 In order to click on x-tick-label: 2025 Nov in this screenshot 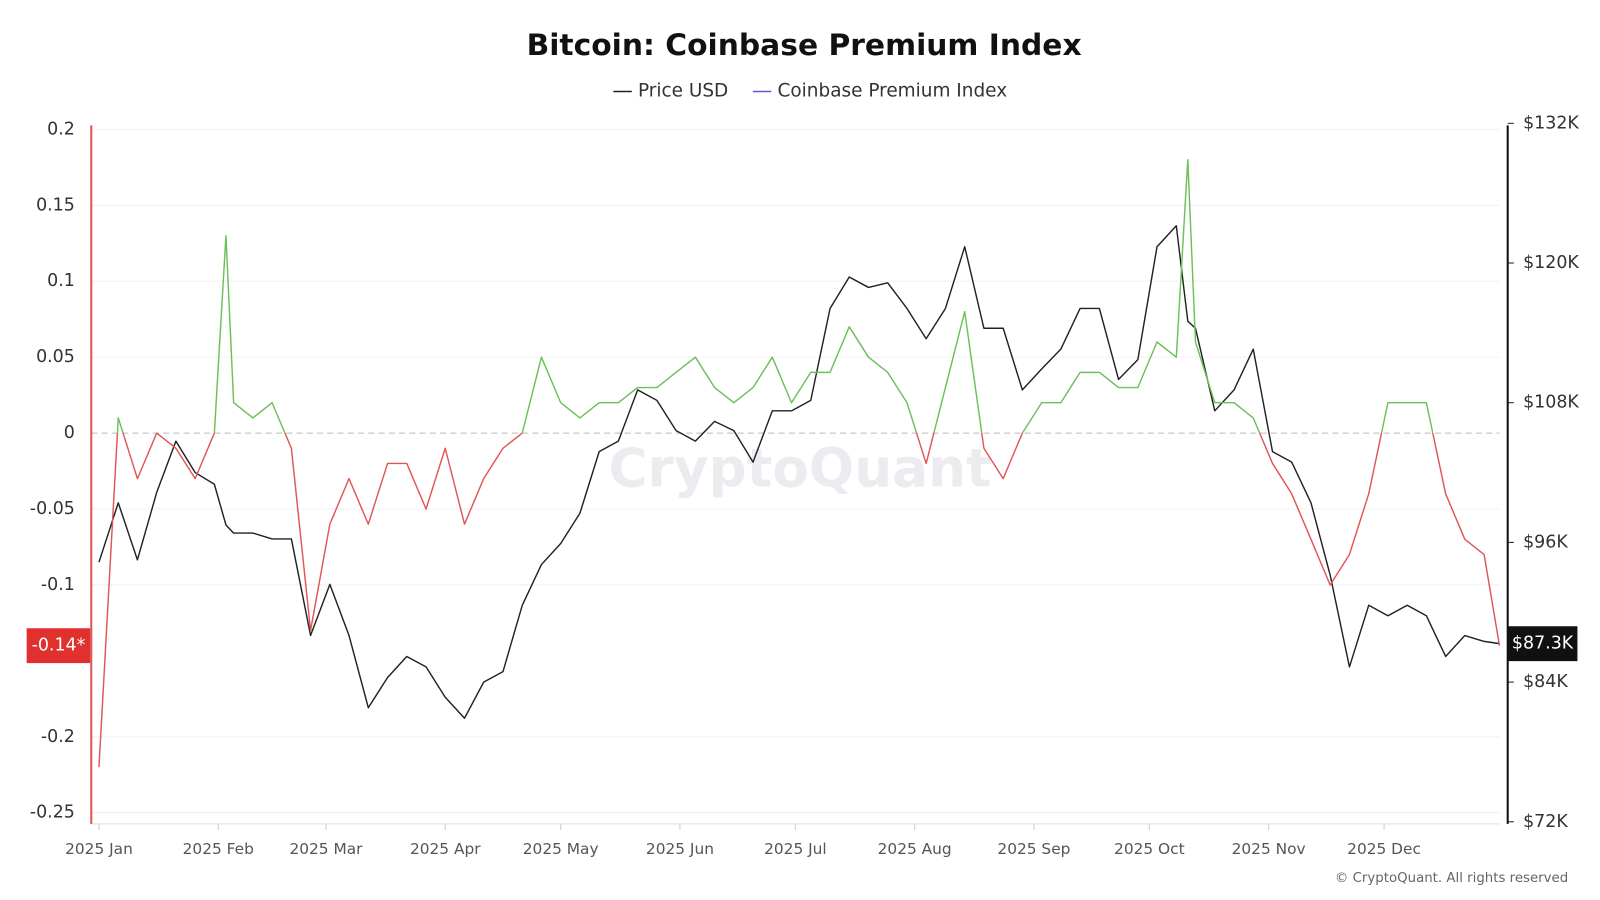, I will do `click(1269, 849)`.